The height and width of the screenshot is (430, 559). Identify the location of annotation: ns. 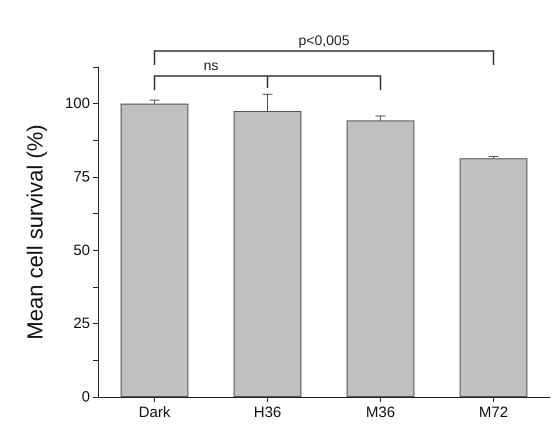
(211, 65).